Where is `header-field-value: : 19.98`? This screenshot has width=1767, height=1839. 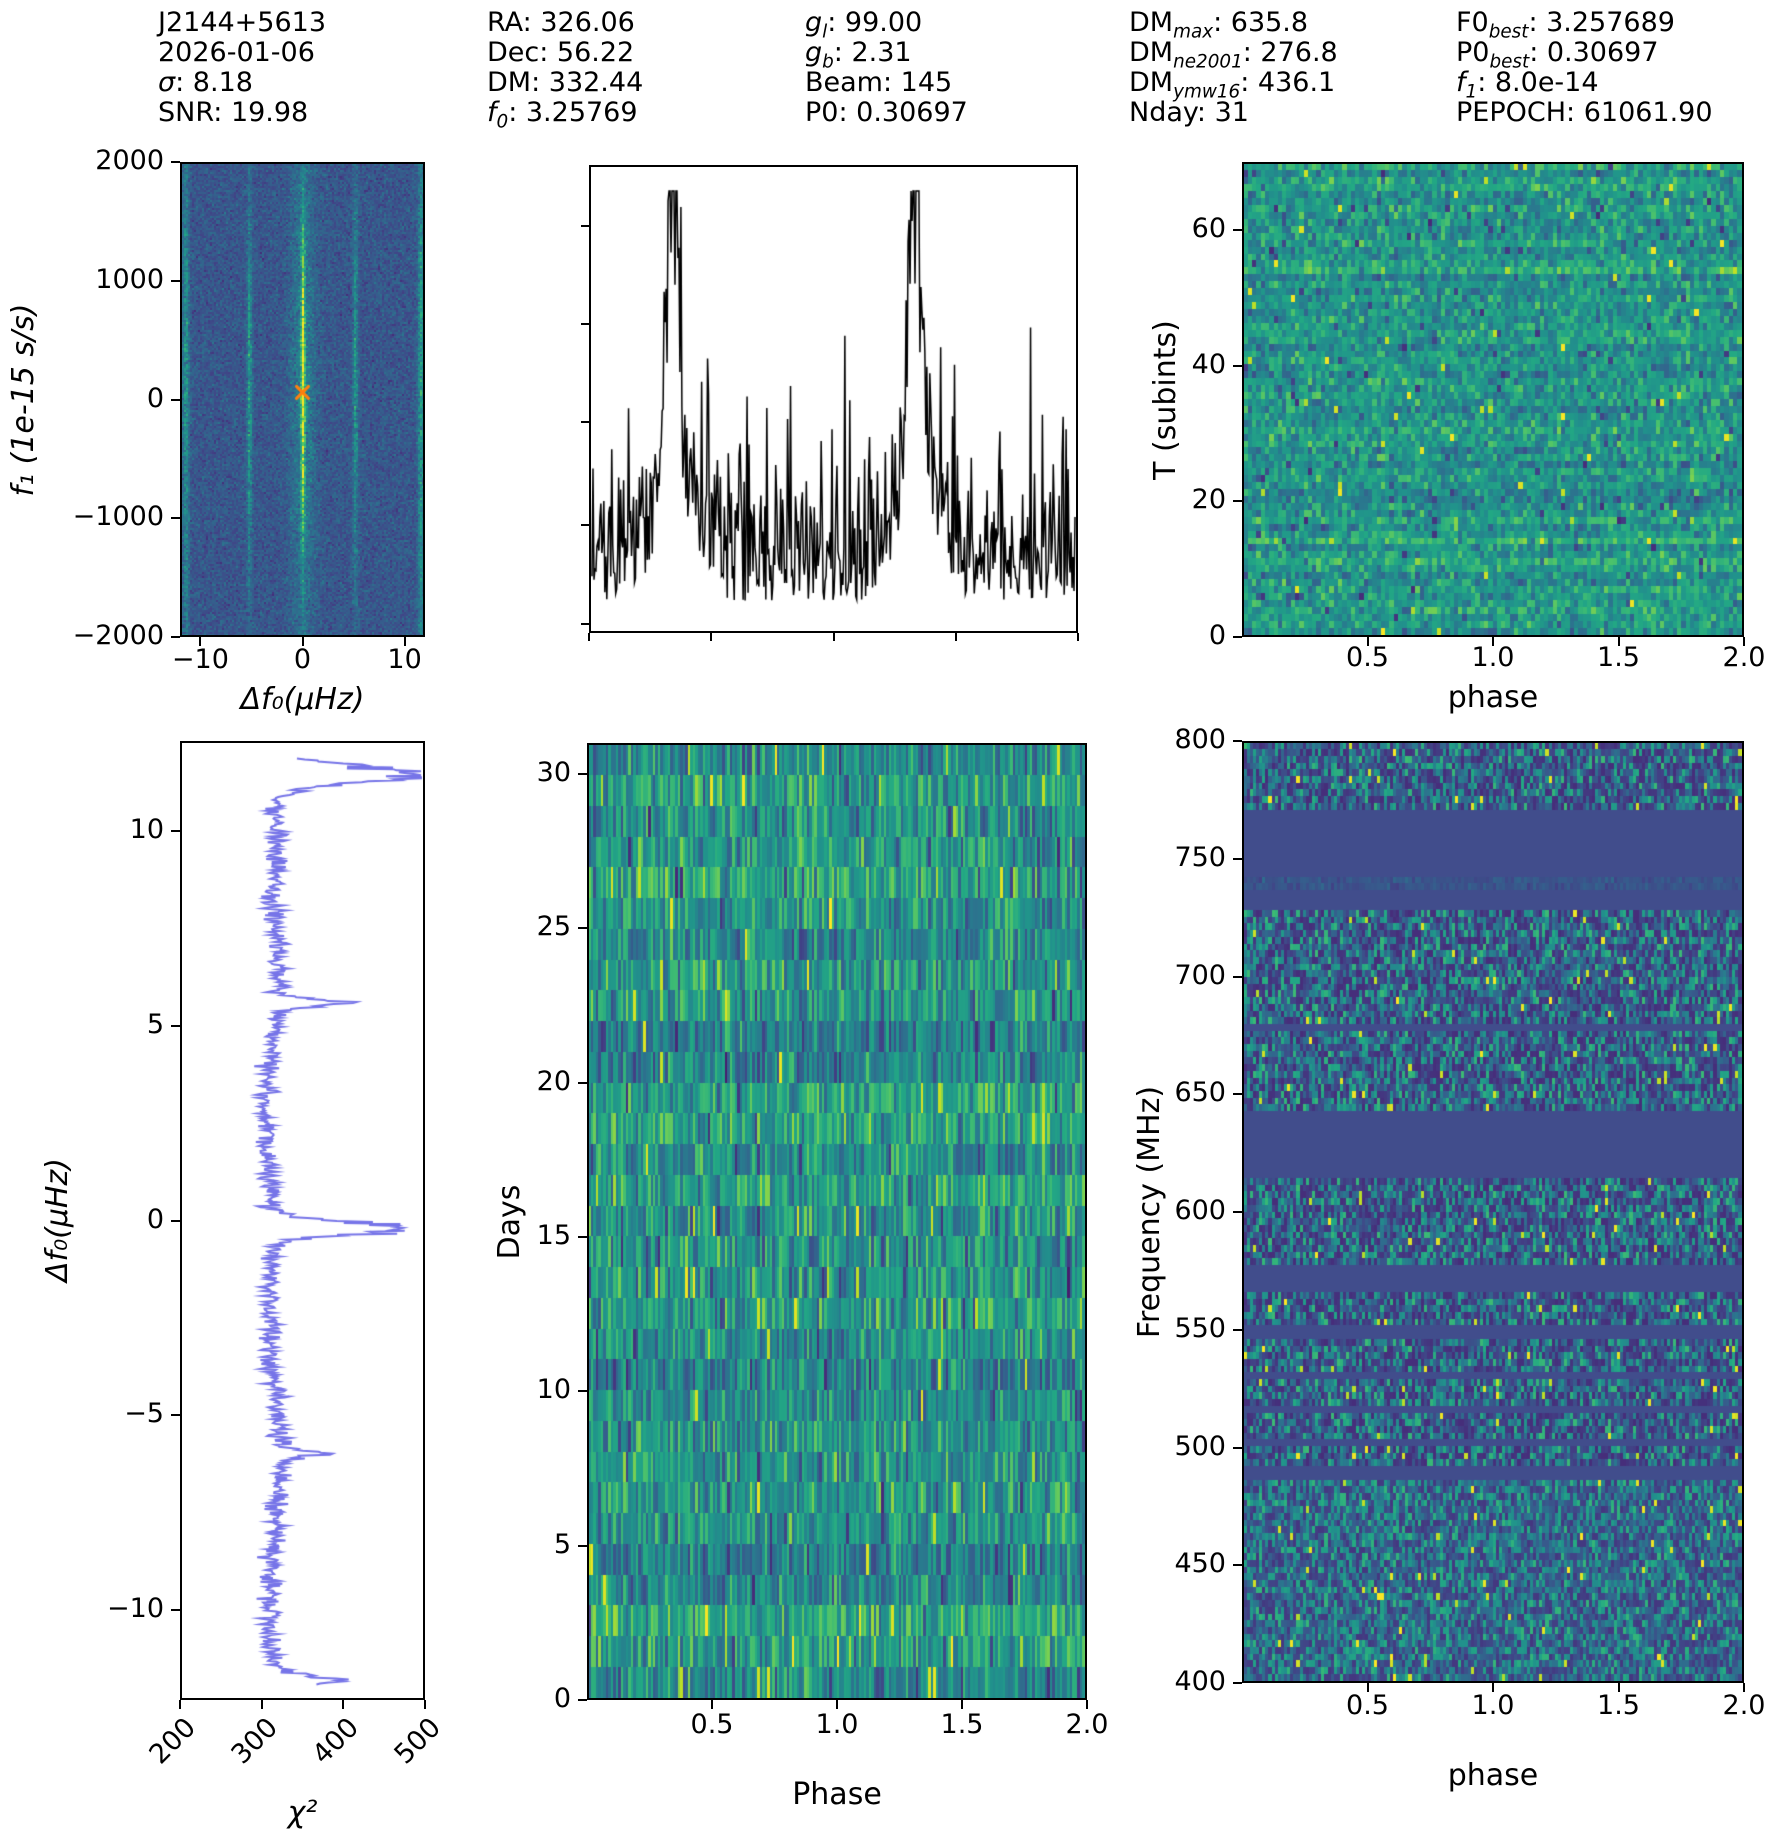 header-field-value: : 19.98 is located at coordinates (261, 112).